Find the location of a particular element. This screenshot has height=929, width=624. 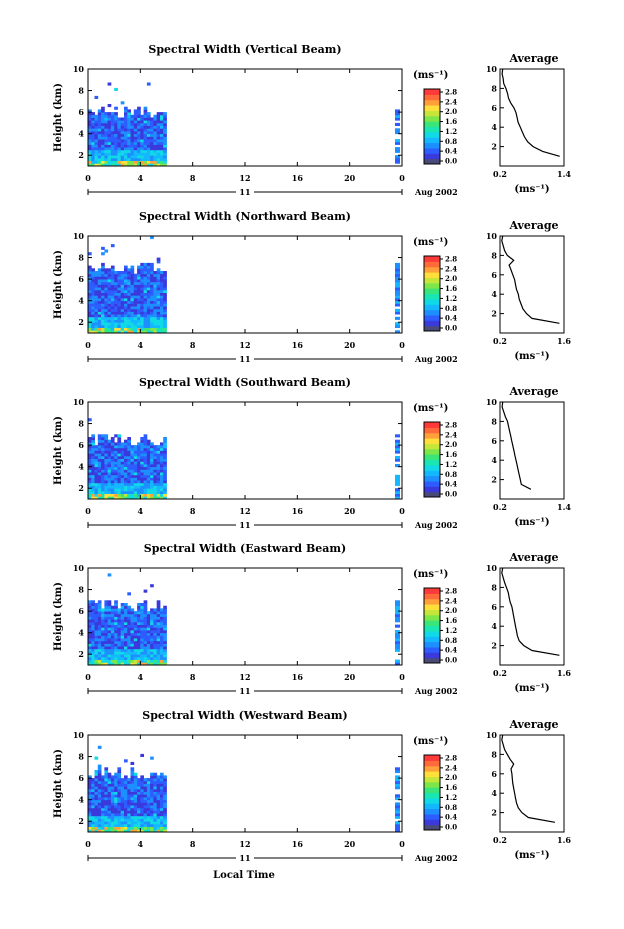

day-label-bg is located at coordinates (245, 690).